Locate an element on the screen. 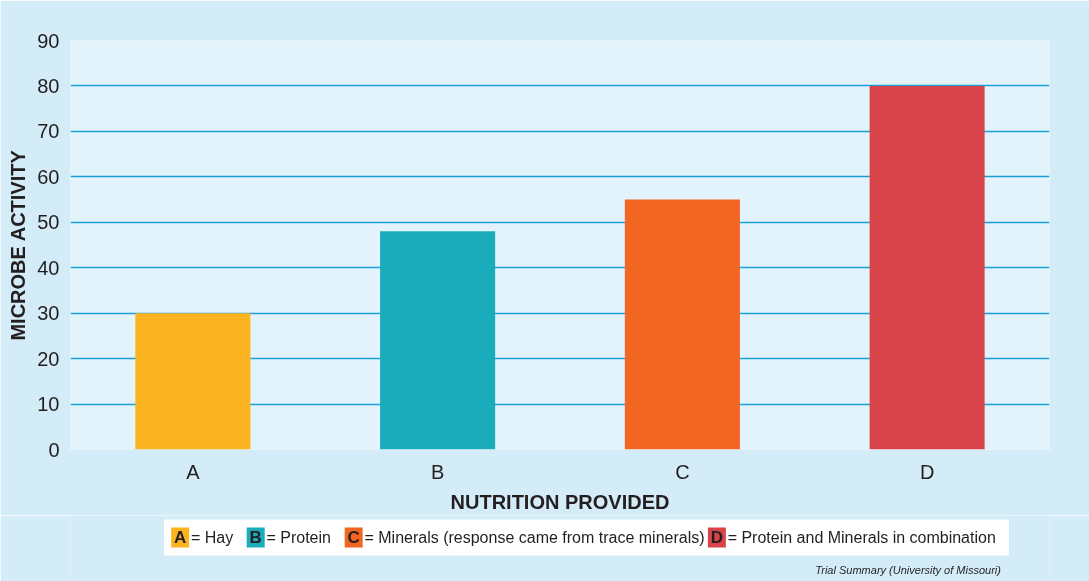  y-tick-label: 20 is located at coordinates (48, 358).